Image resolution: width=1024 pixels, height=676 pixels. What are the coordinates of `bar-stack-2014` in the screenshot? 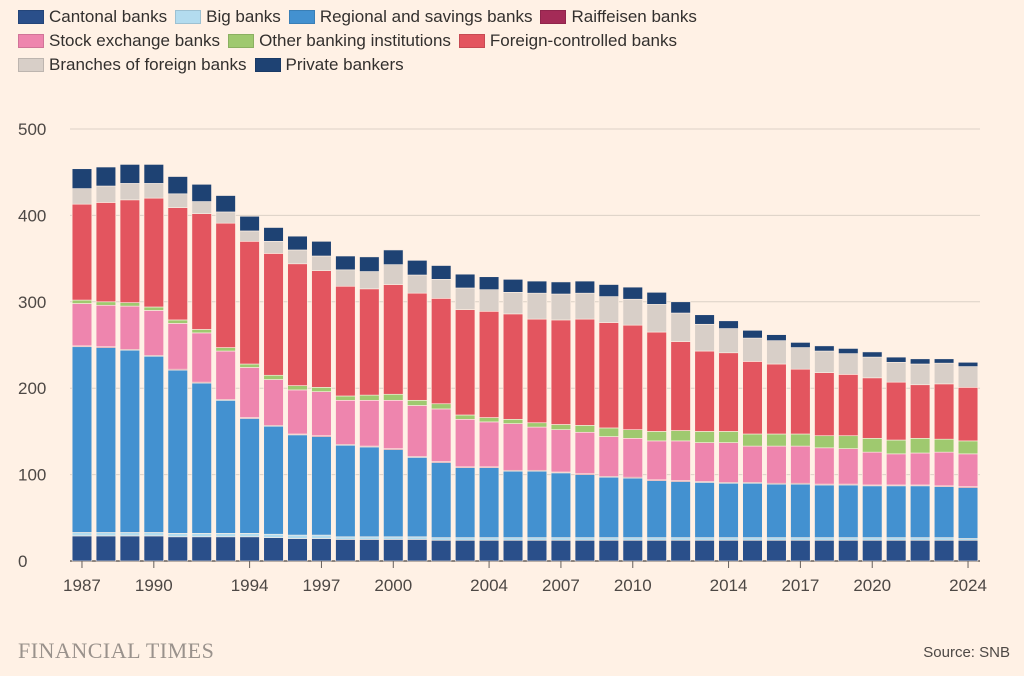 It's located at (728, 441).